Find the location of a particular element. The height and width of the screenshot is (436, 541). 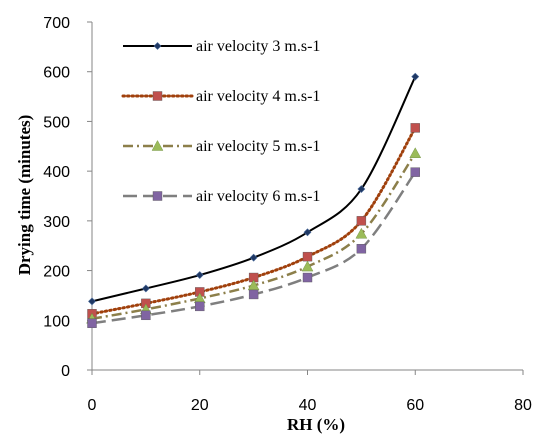

x-tick-label: 40 is located at coordinates (308, 405).